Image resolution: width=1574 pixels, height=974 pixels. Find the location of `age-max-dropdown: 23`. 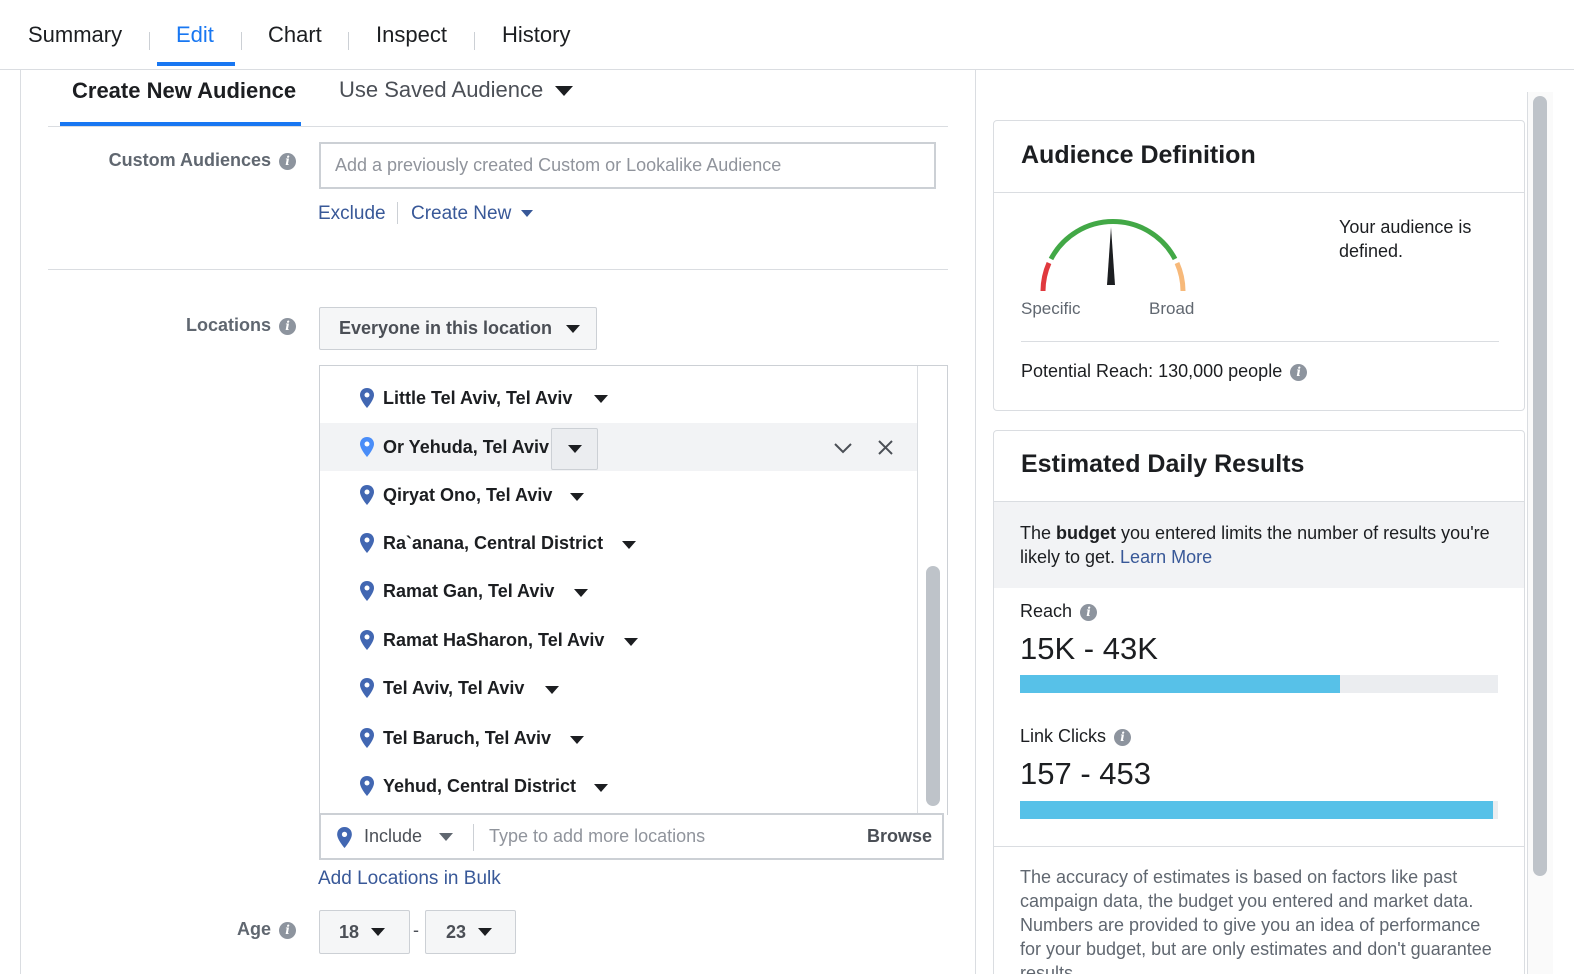

age-max-dropdown: 23 is located at coordinates (470, 932).